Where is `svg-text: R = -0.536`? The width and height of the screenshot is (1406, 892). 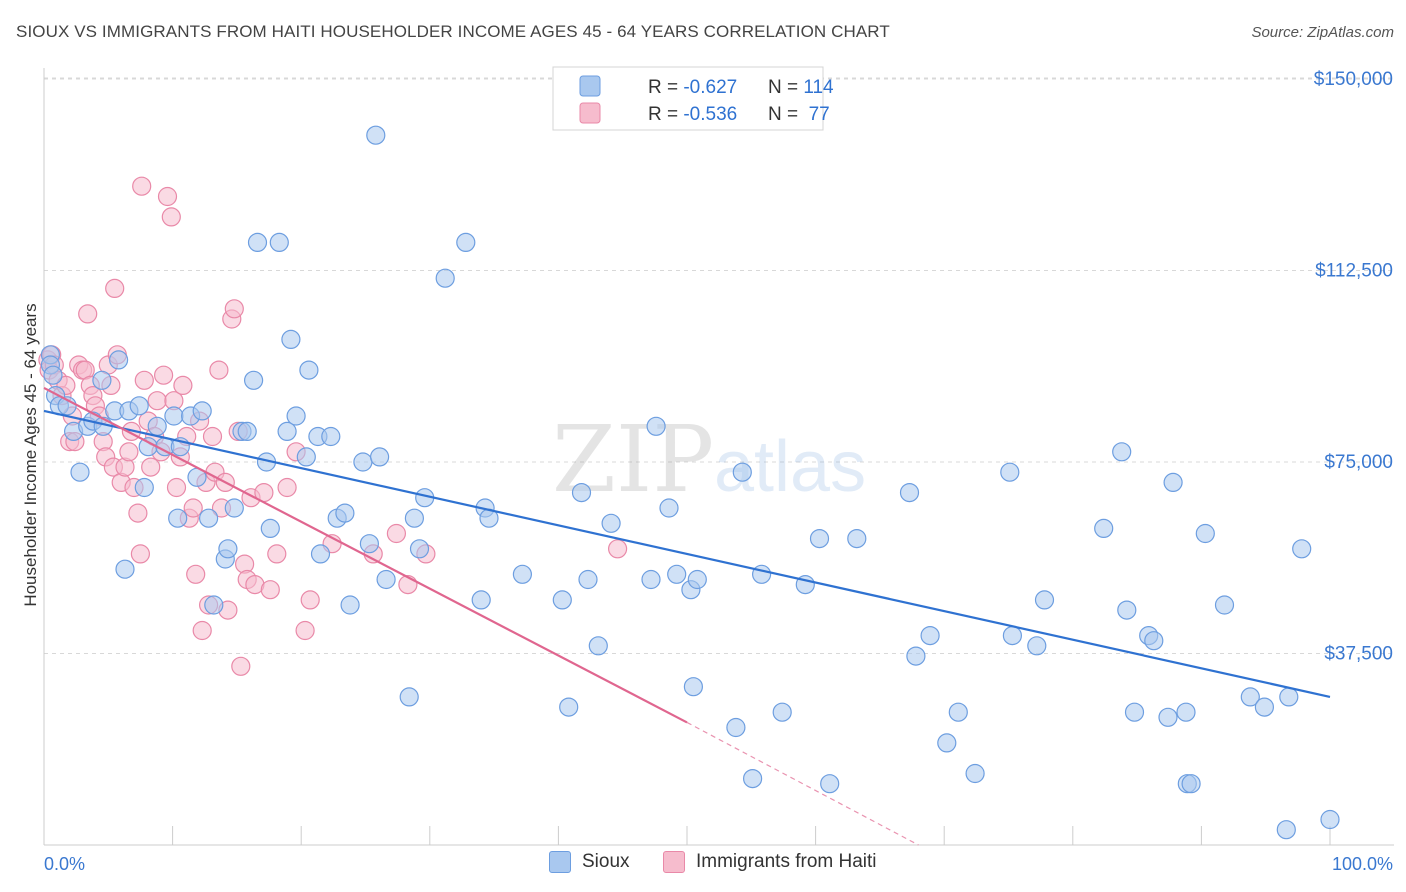 svg-text: R = -0.536 is located at coordinates (687, 114).